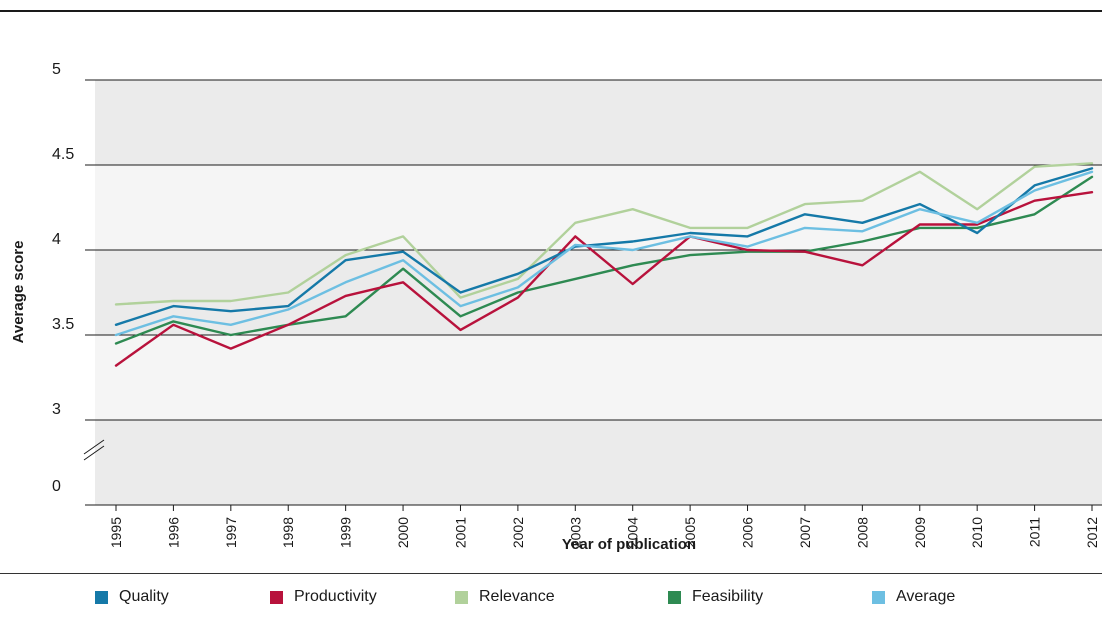 The width and height of the screenshot is (1102, 635). What do you see at coordinates (63, 324) in the screenshot?
I see `y-tick-label: 3.5` at bounding box center [63, 324].